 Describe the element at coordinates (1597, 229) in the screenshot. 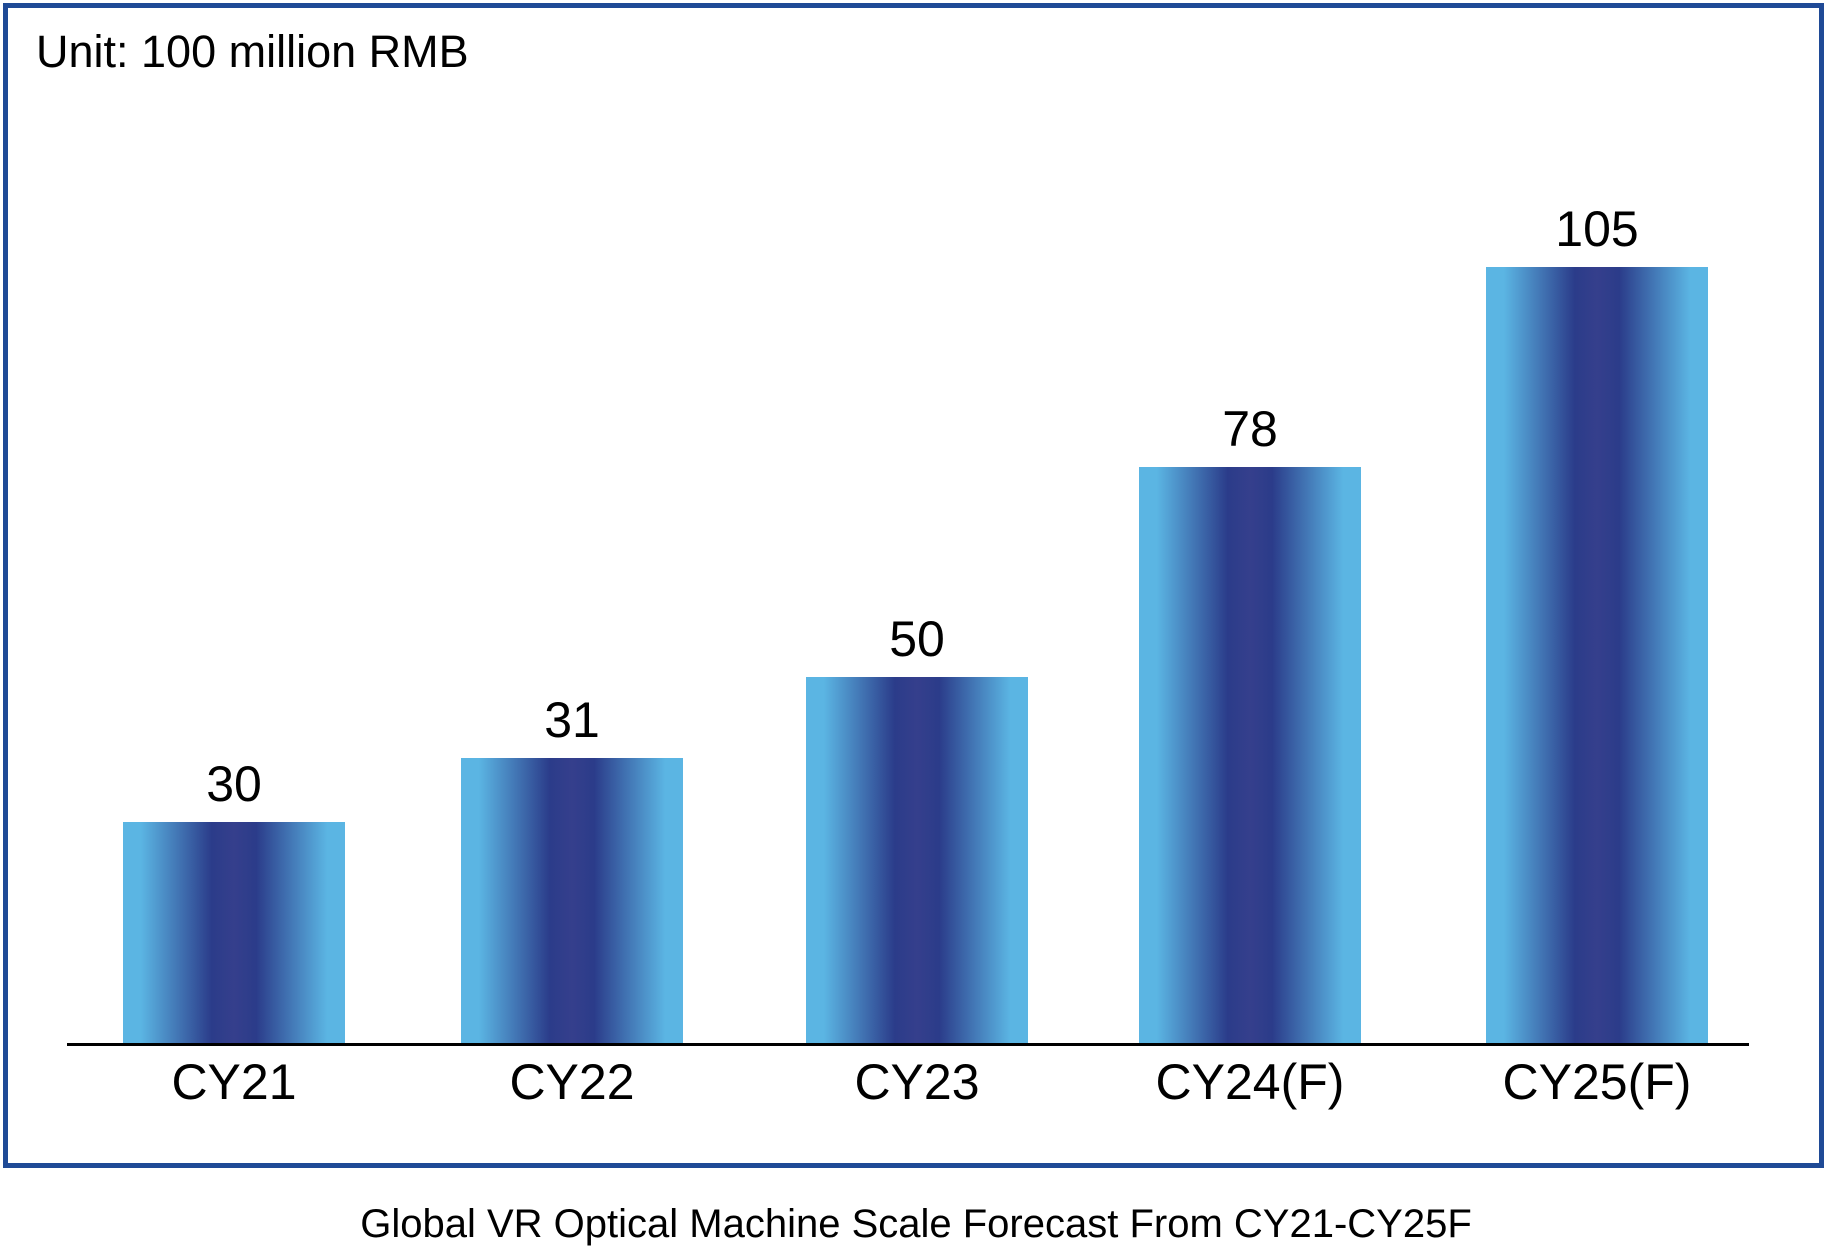

I see `bar-value-label: 105` at that location.